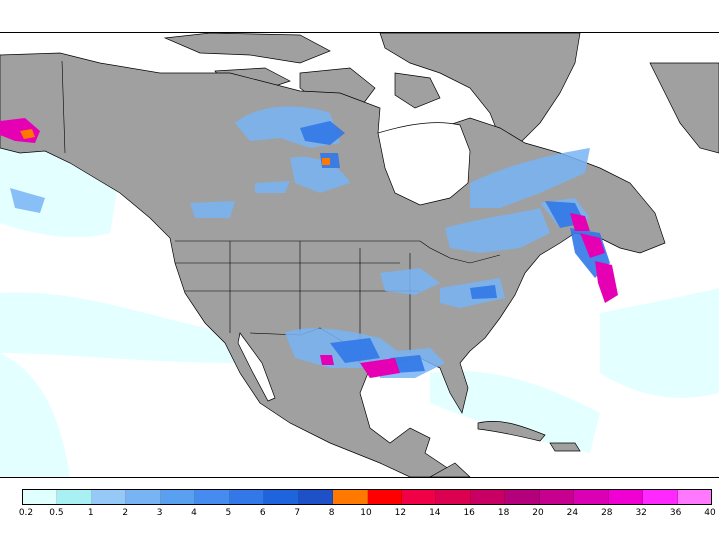 The height and width of the screenshot is (540, 720). Describe the element at coordinates (641, 513) in the screenshot. I see `colorbar-tick-label: 32` at that location.